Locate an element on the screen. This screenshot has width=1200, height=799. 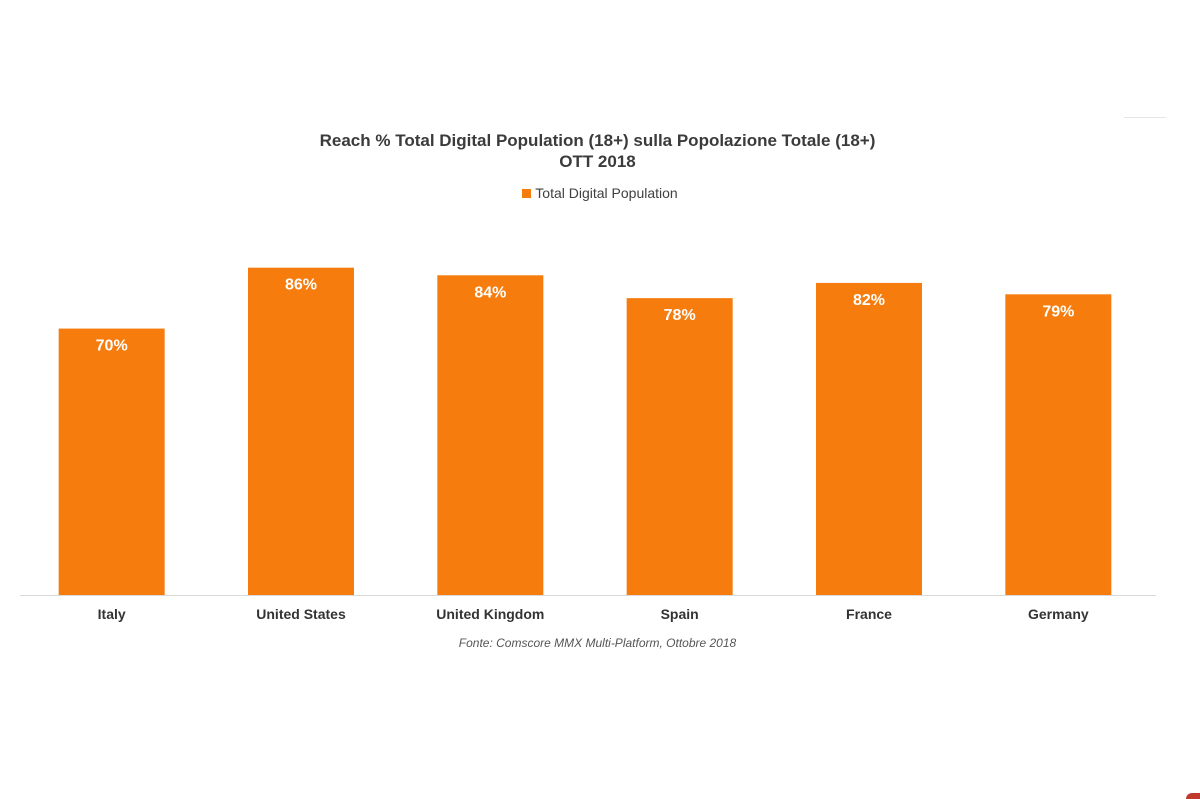
x-tick-label: United States is located at coordinates (301, 614).